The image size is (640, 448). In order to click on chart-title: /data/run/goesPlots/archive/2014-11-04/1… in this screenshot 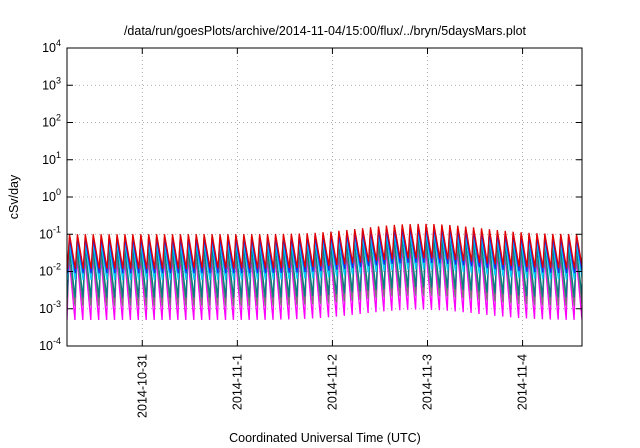, I will do `click(325, 31)`.